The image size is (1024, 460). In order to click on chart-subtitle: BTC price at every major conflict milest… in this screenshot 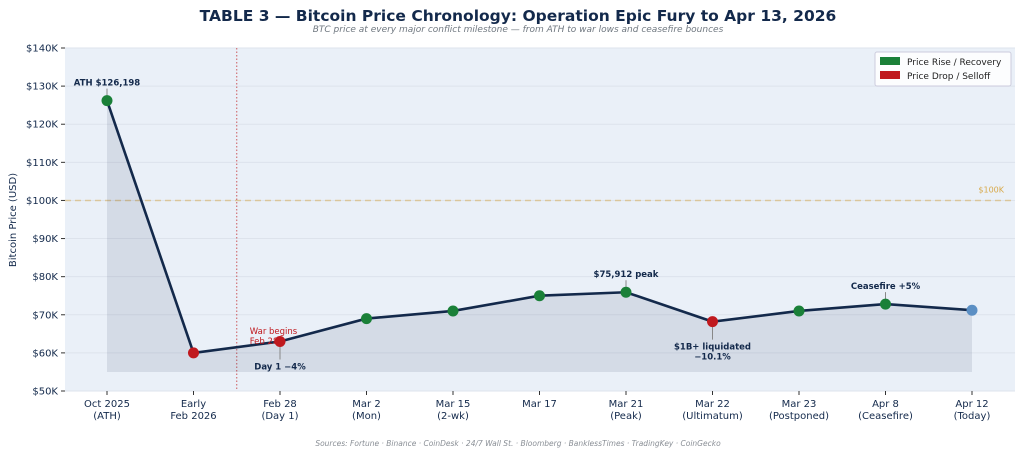, I will do `click(518, 30)`.